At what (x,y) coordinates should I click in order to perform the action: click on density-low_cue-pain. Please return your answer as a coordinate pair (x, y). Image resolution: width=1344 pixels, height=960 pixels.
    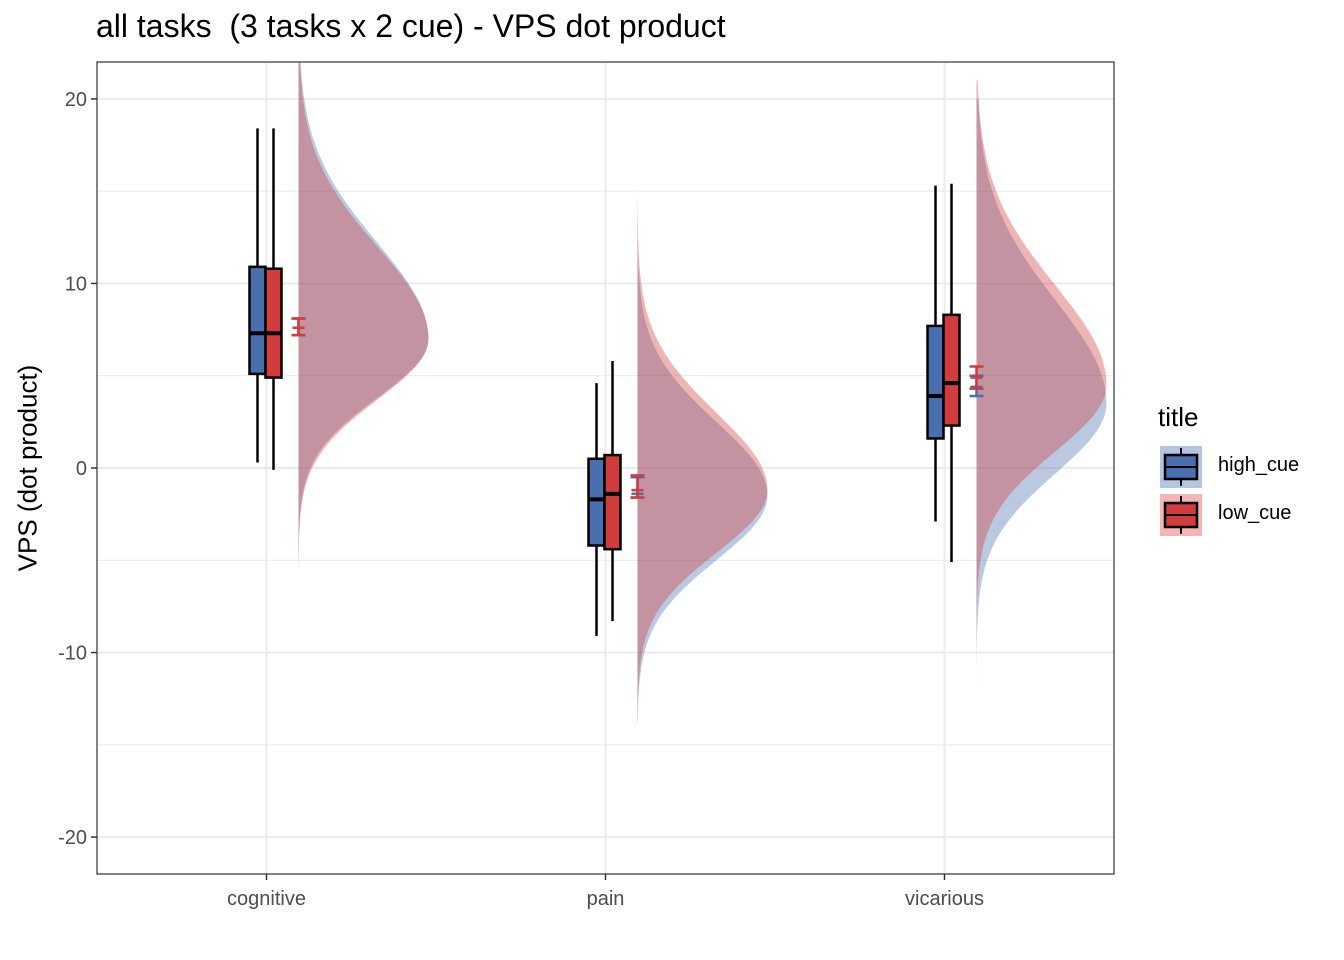
    Looking at the image, I should click on (702, 449).